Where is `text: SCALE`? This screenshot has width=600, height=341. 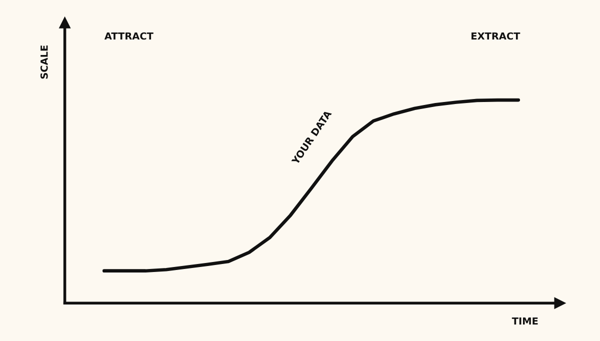 text: SCALE is located at coordinates (44, 62).